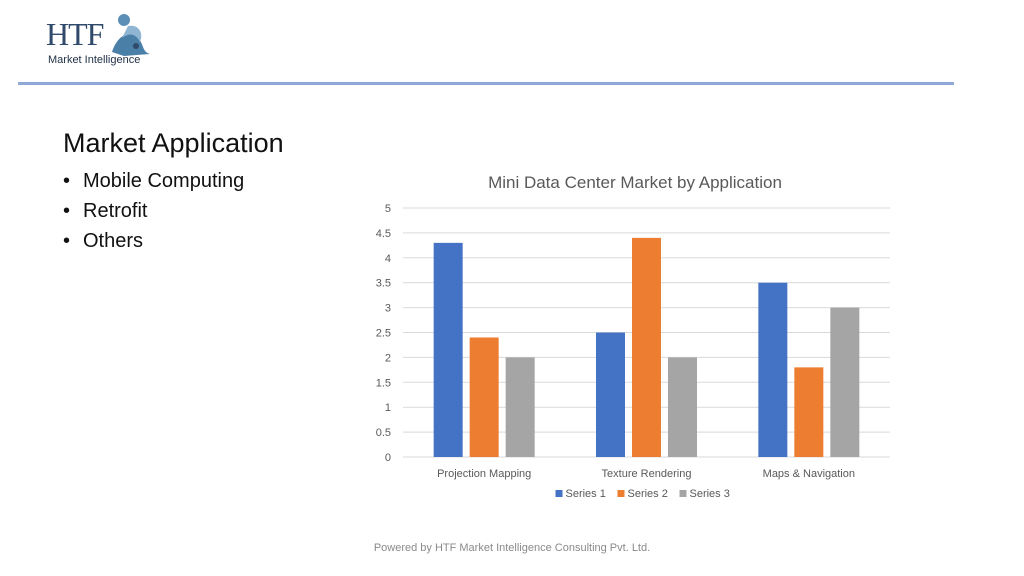 Image resolution: width=1024 pixels, height=576 pixels. Describe the element at coordinates (635, 182) in the screenshot. I see `chart-title: Mini Data Center Market by Application` at that location.